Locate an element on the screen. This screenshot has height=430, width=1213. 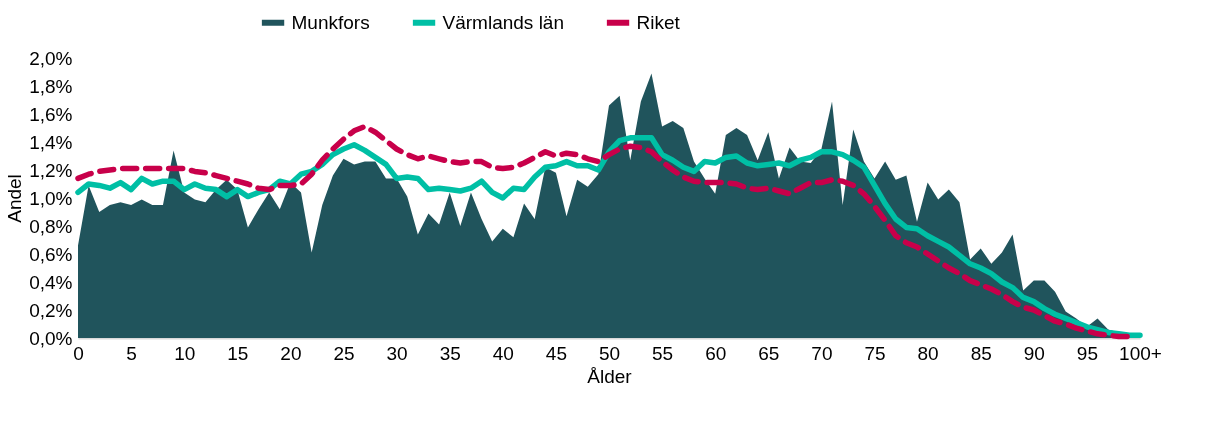
y-tick-label: 2,0% is located at coordinates (51, 58).